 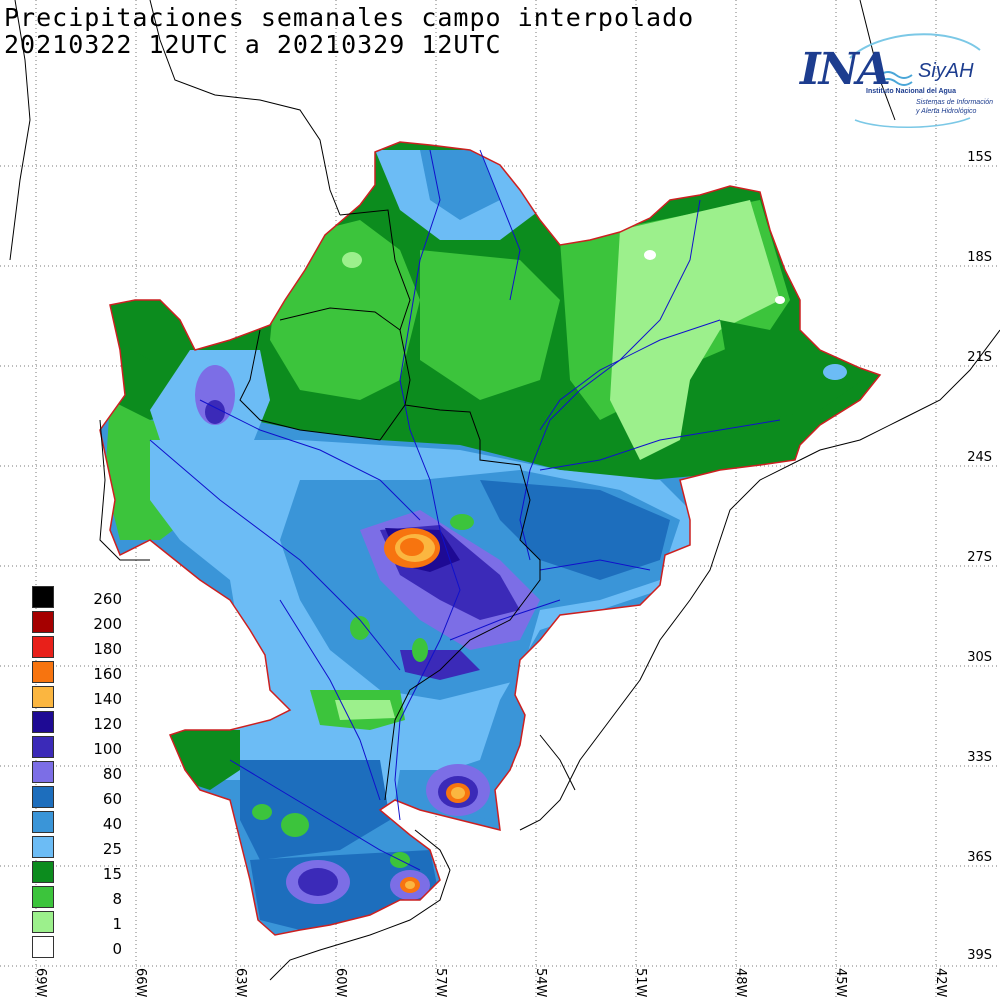 I want to click on map-date-range: 20210322 12UTC a 20210329 12UTC, so click(x=253, y=44).